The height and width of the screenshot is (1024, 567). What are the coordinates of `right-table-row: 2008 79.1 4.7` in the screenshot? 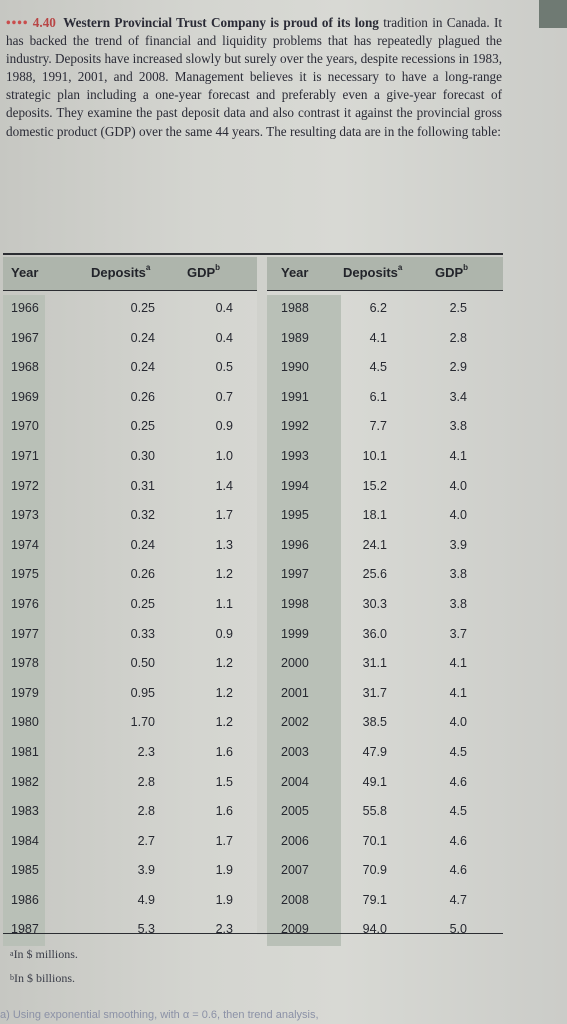 It's located at (385, 902).